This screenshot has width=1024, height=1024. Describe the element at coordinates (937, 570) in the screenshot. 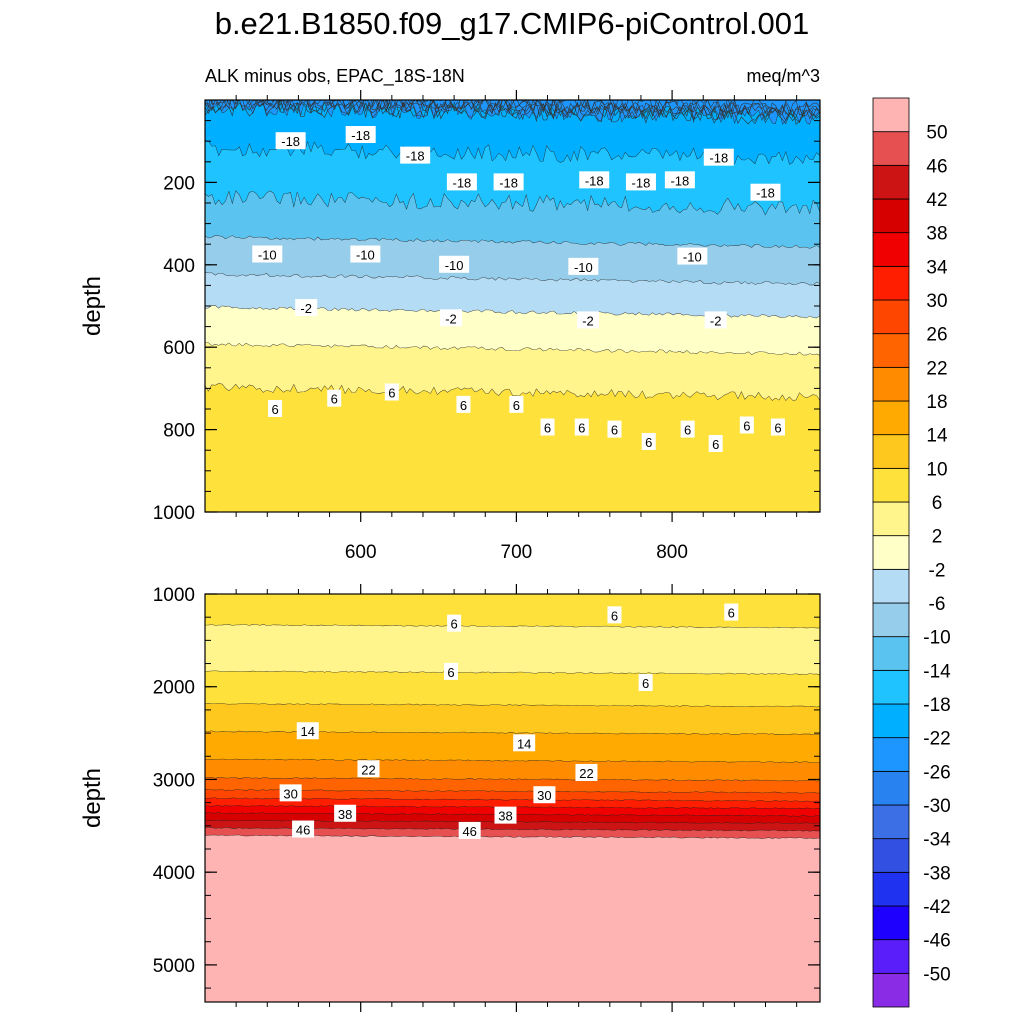

I see `colorbar-tick-label: -2` at that location.